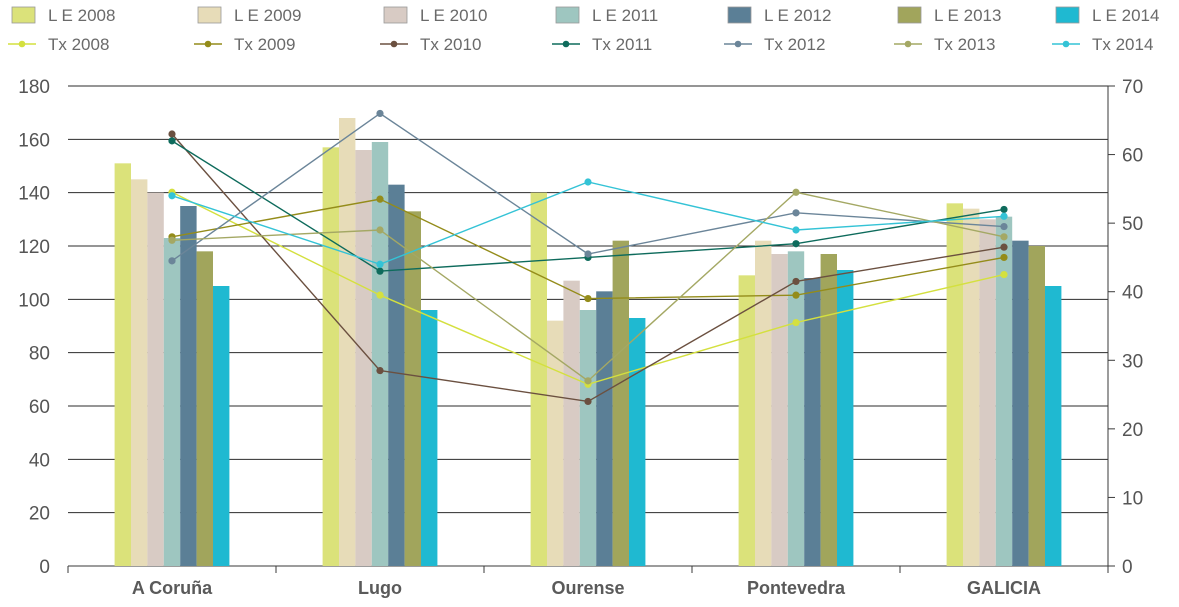  I want to click on y-left-tick-label: 160, so click(34, 140).